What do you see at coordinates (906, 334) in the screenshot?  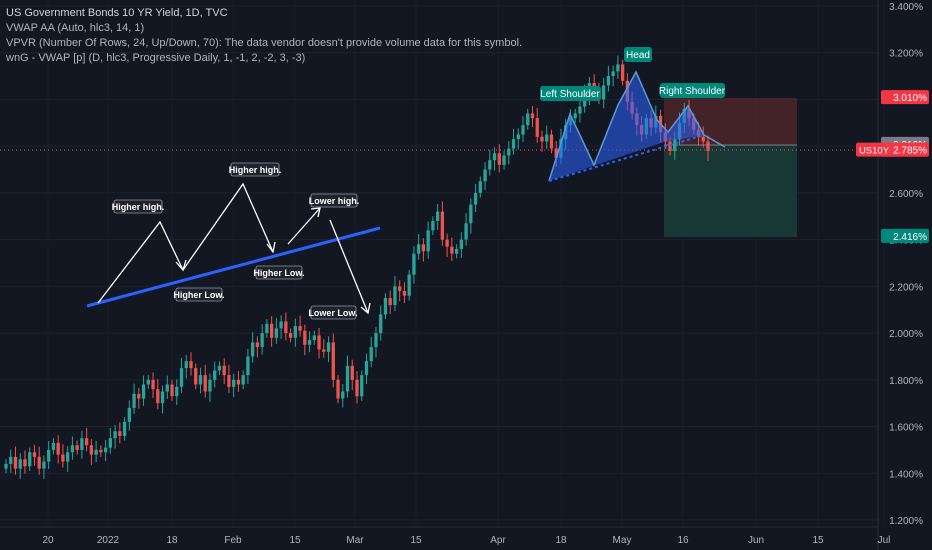 I see `y-tick-label: 2.000%` at bounding box center [906, 334].